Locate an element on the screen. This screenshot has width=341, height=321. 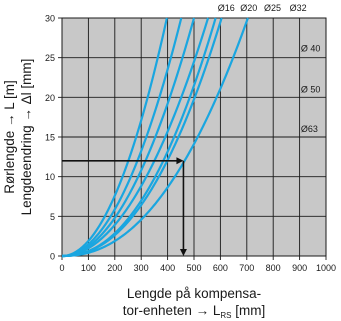
x-tick-label: 800 is located at coordinates (273, 268).